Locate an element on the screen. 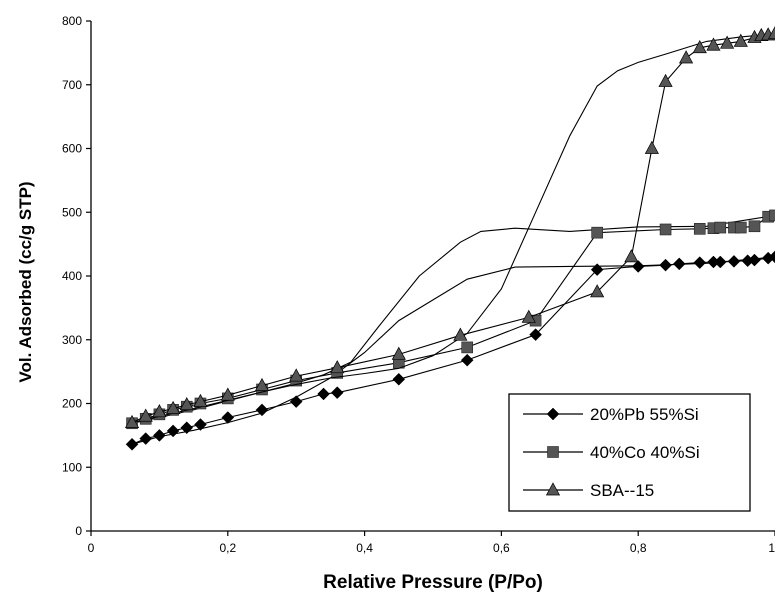  y-tick-label: 0 is located at coordinates (78, 531).